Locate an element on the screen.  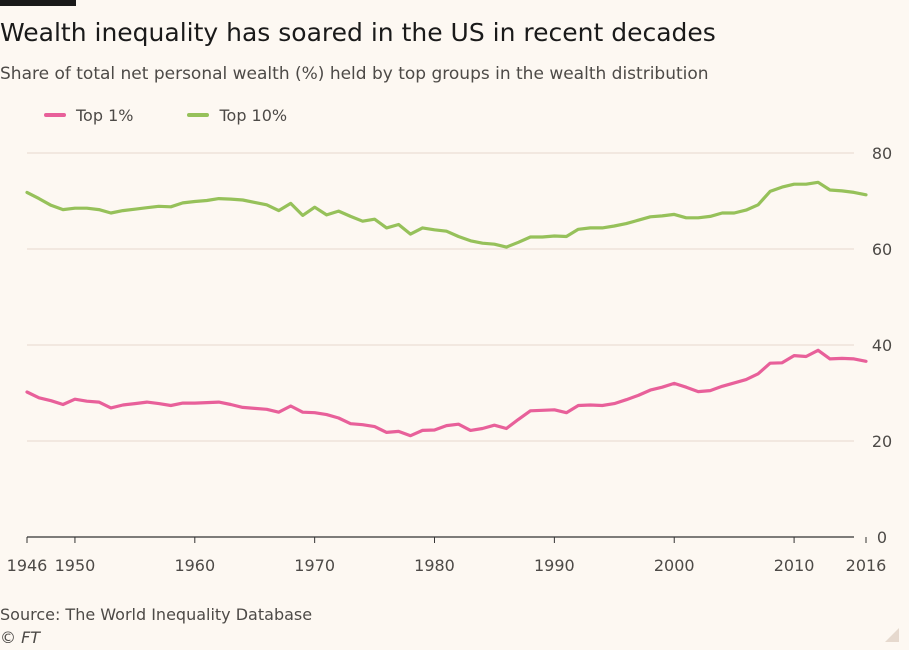
x-tick-label-1950: 1950 is located at coordinates (75, 565).